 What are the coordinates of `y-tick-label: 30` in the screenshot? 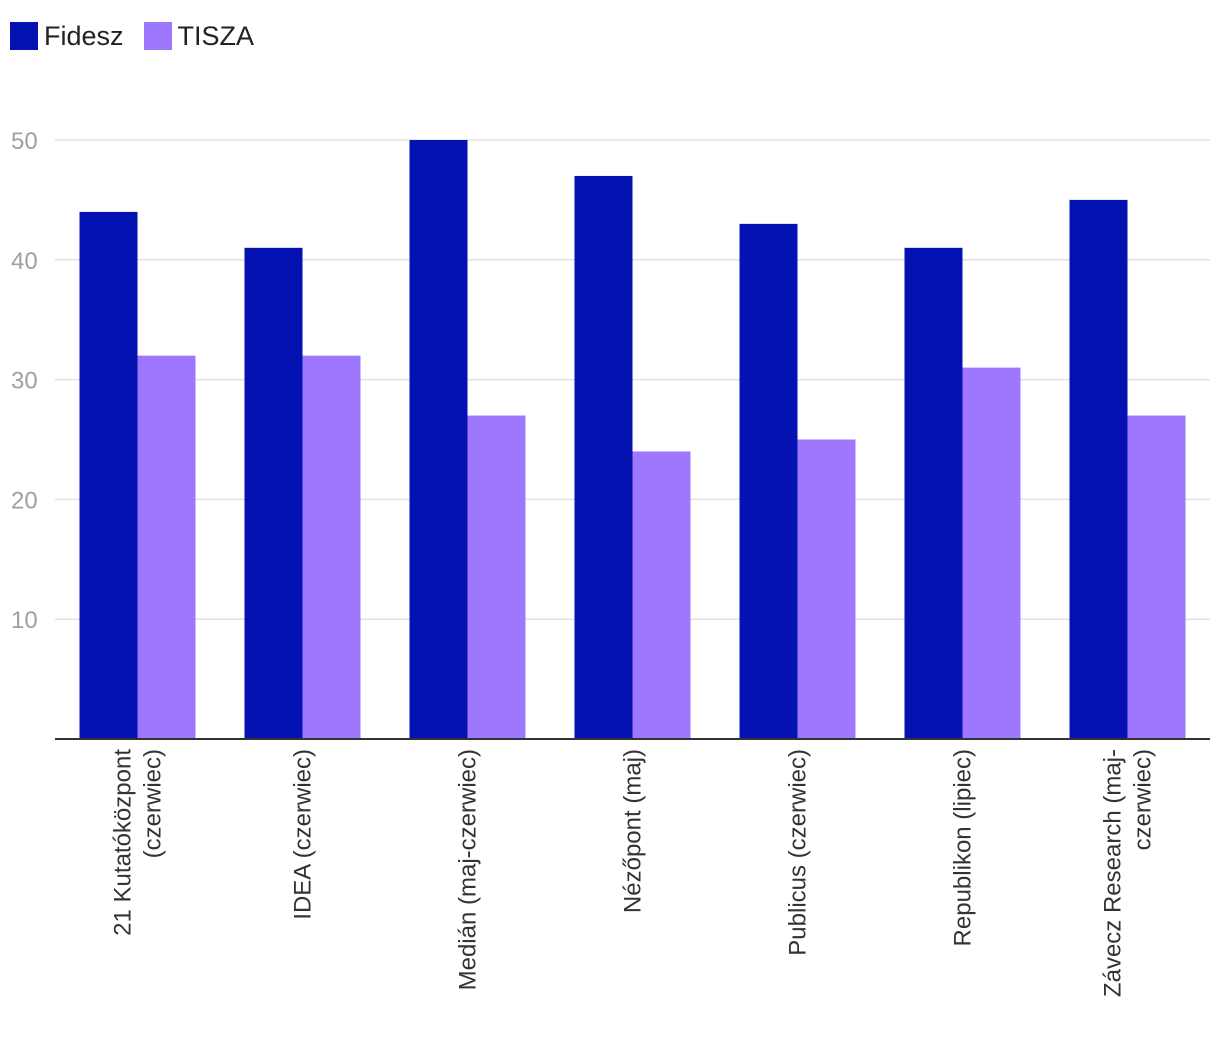 It's located at (24, 381).